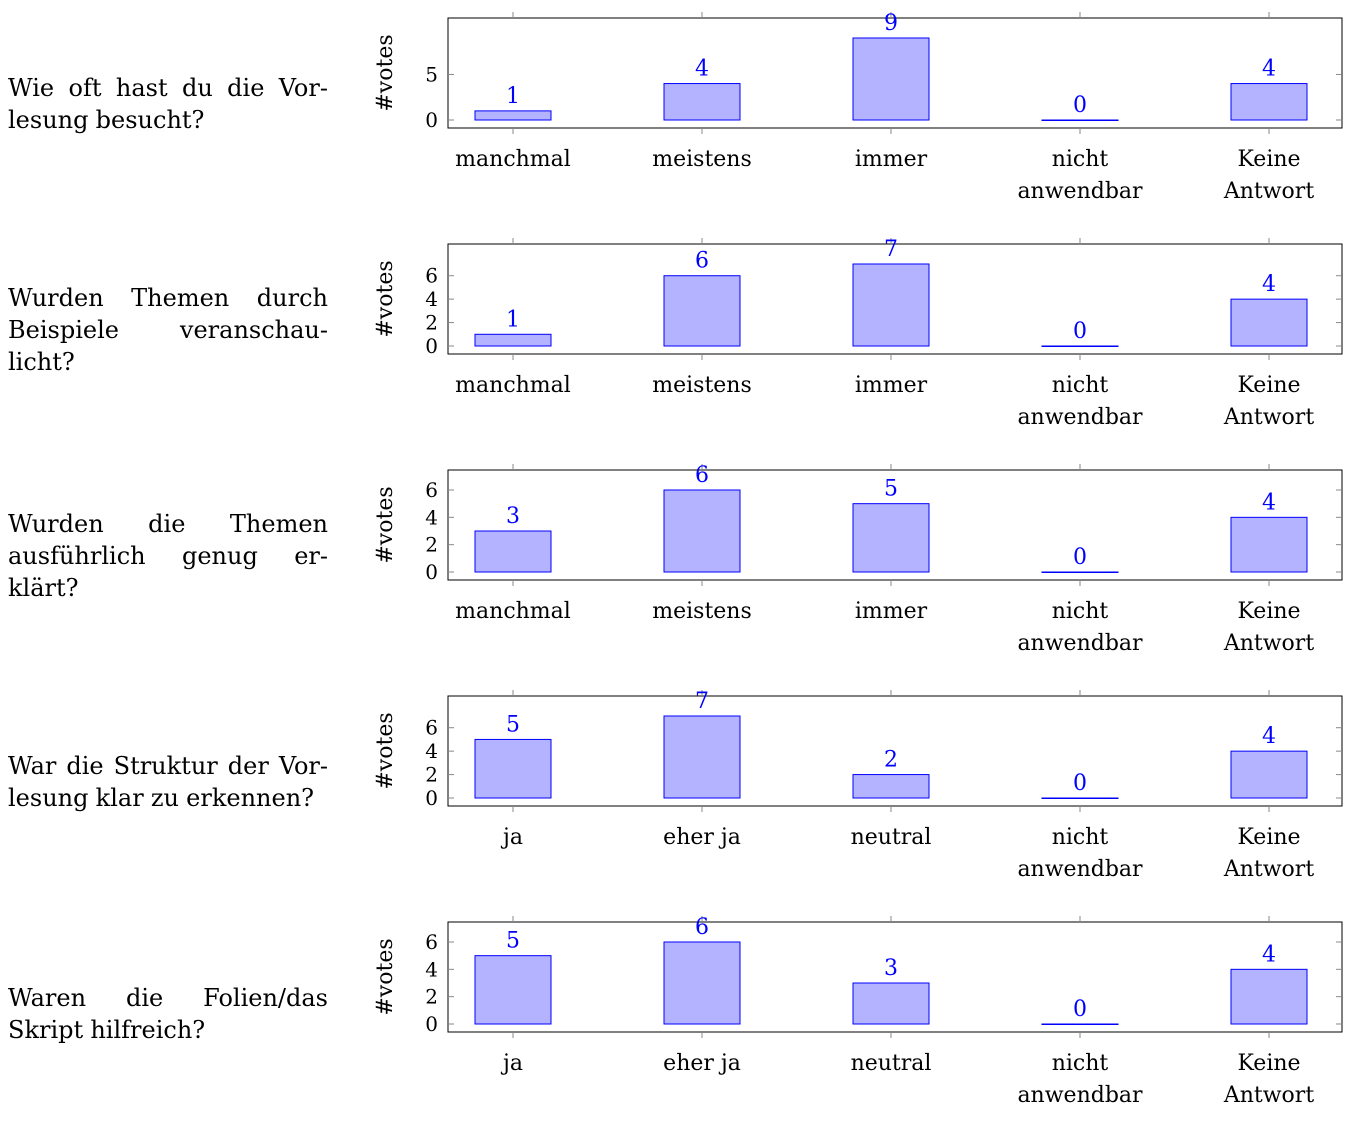  Describe the element at coordinates (168, 766) in the screenshot. I see `question-line: War die Struktur der Vor-` at that location.